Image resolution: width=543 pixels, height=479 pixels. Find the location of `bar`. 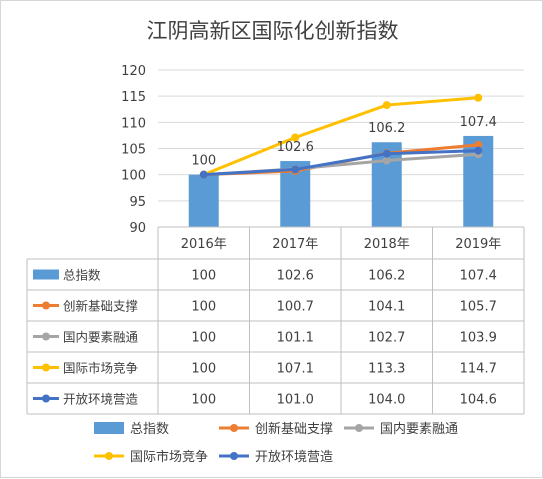

bar is located at coordinates (203, 200).